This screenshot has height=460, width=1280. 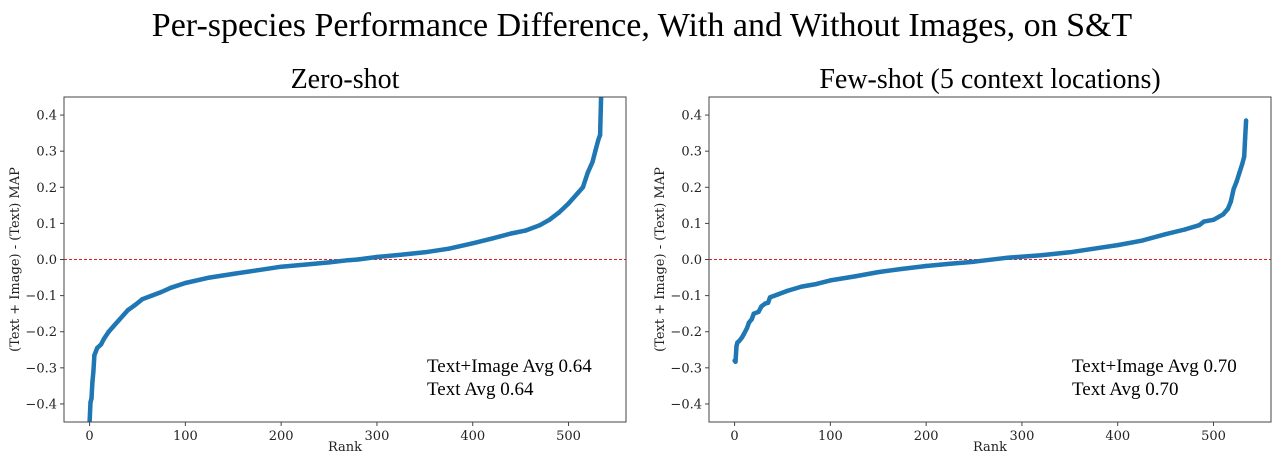 I want to click on avg-annotation: Text+Image Avg 0.70, so click(x=1154, y=366).